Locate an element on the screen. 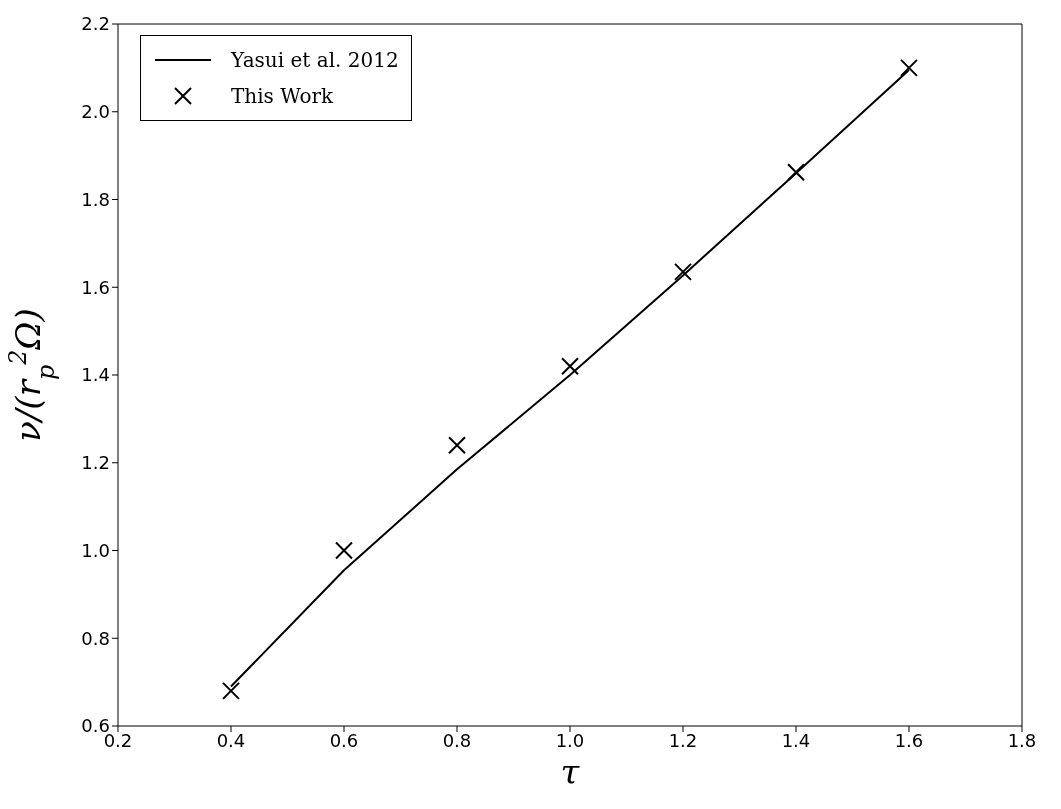 Image resolution: width=1061 pixels, height=809 pixels. y-tick-label: 1.4 is located at coordinates (95, 375).